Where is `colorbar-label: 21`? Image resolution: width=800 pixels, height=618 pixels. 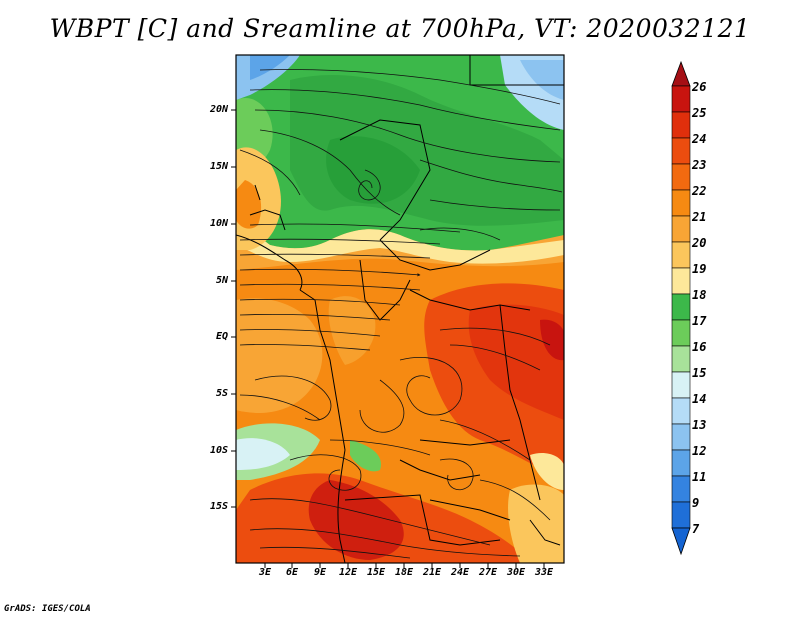
colorbar-label: 21 is located at coordinates (699, 217).